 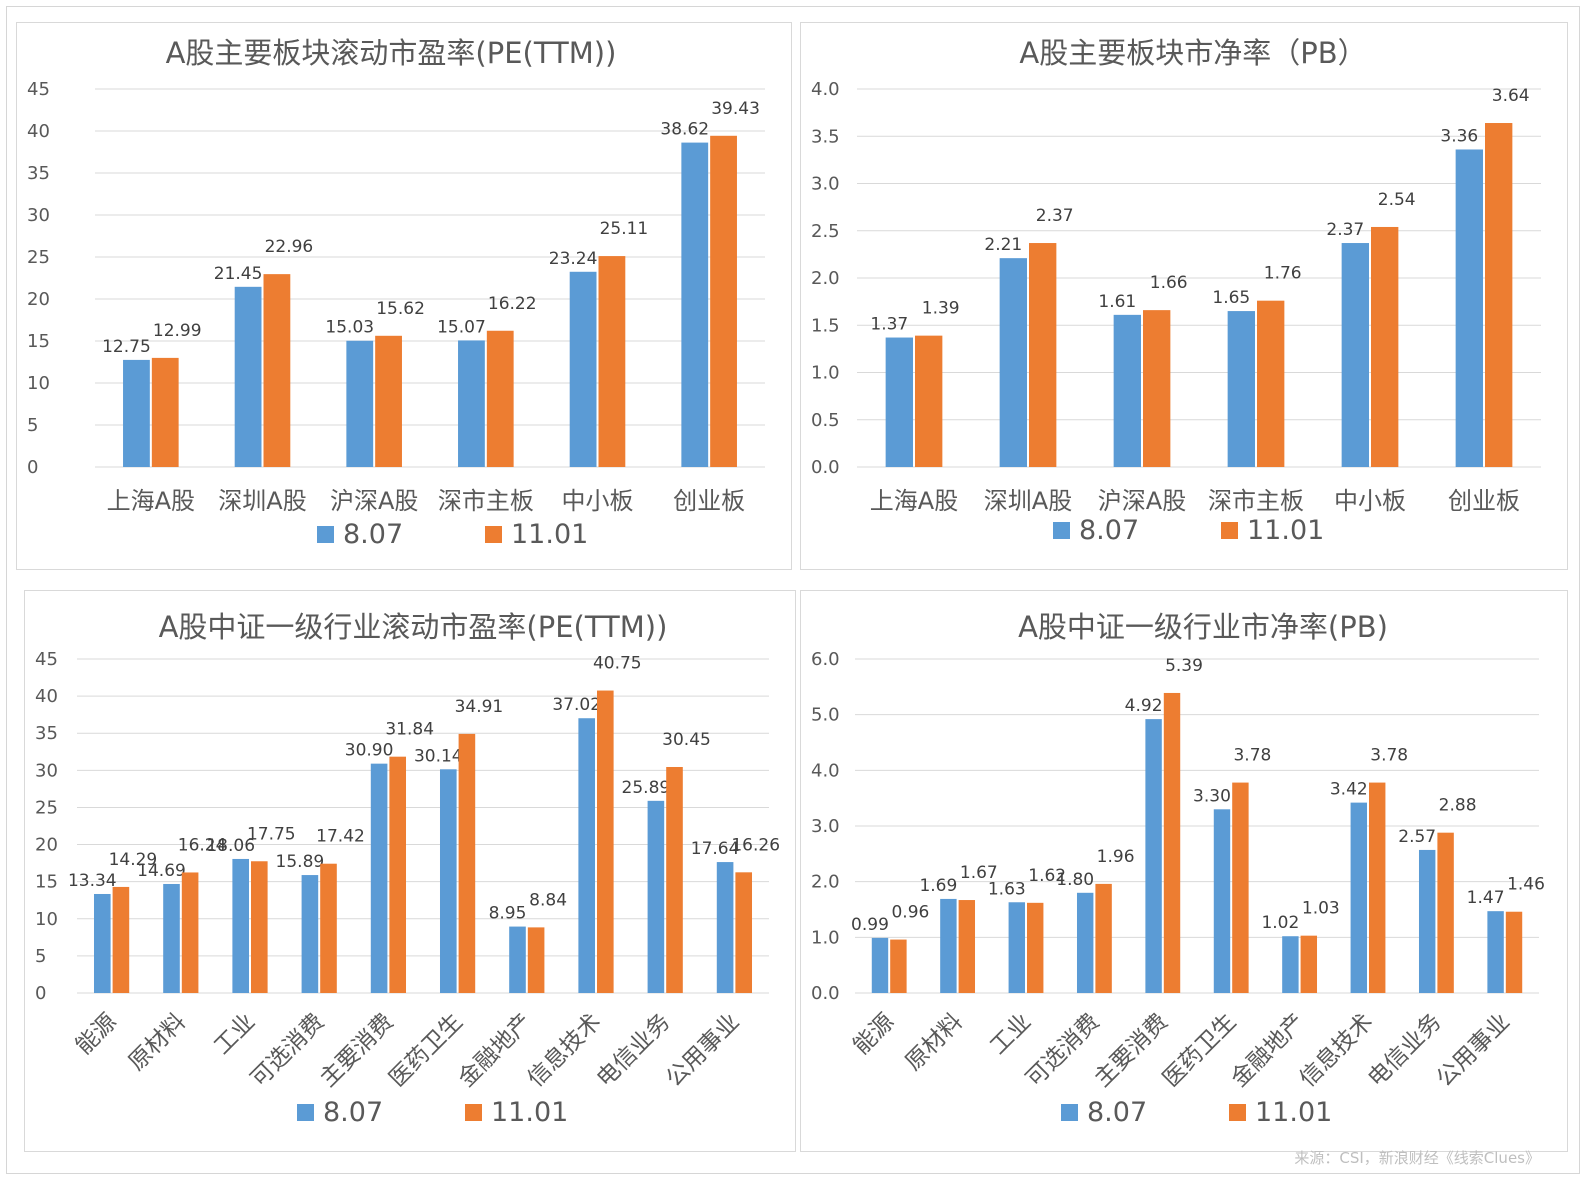 I want to click on data-label: 14.29, so click(x=133, y=860).